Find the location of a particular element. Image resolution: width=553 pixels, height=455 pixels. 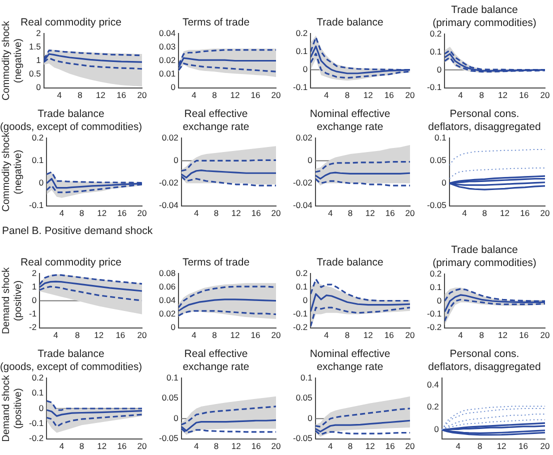

y-tick-label: -1 is located at coordinates (32, 313).